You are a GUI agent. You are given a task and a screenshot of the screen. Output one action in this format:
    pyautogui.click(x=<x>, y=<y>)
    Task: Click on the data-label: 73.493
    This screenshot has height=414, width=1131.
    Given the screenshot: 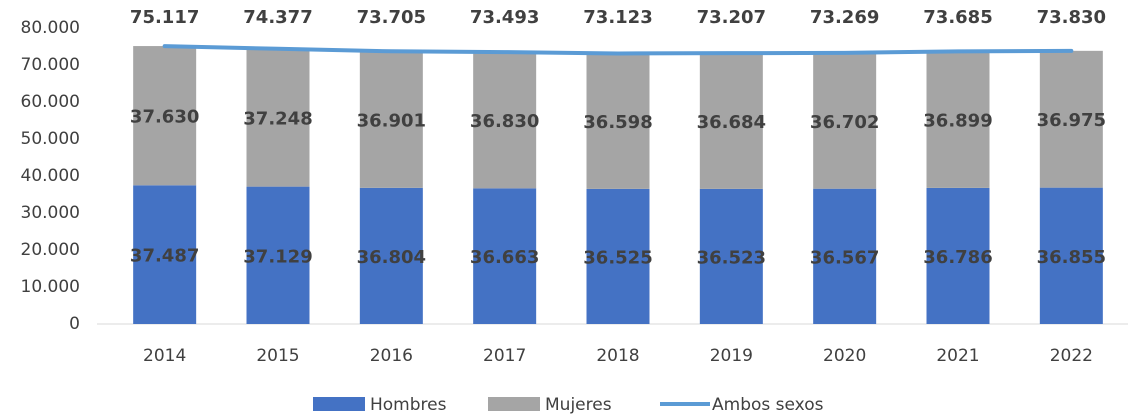 What is the action you would take?
    pyautogui.click(x=504, y=17)
    